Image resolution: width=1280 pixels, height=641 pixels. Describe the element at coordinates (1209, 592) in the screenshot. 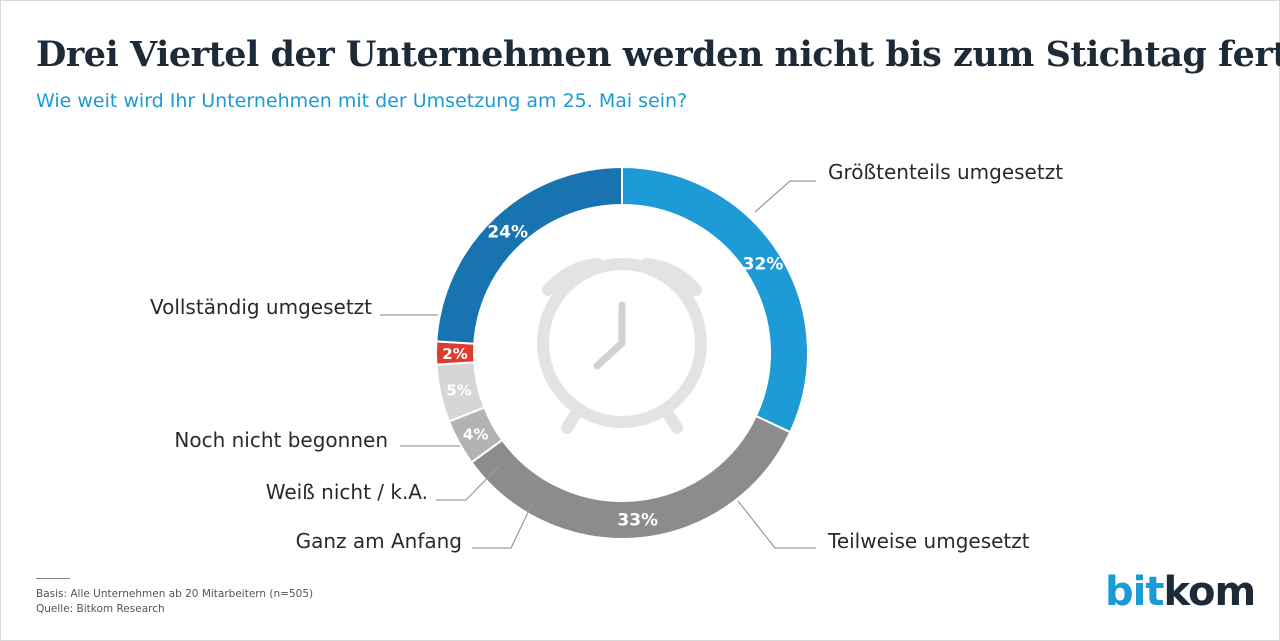

I see `logo-part-kom: kom` at that location.